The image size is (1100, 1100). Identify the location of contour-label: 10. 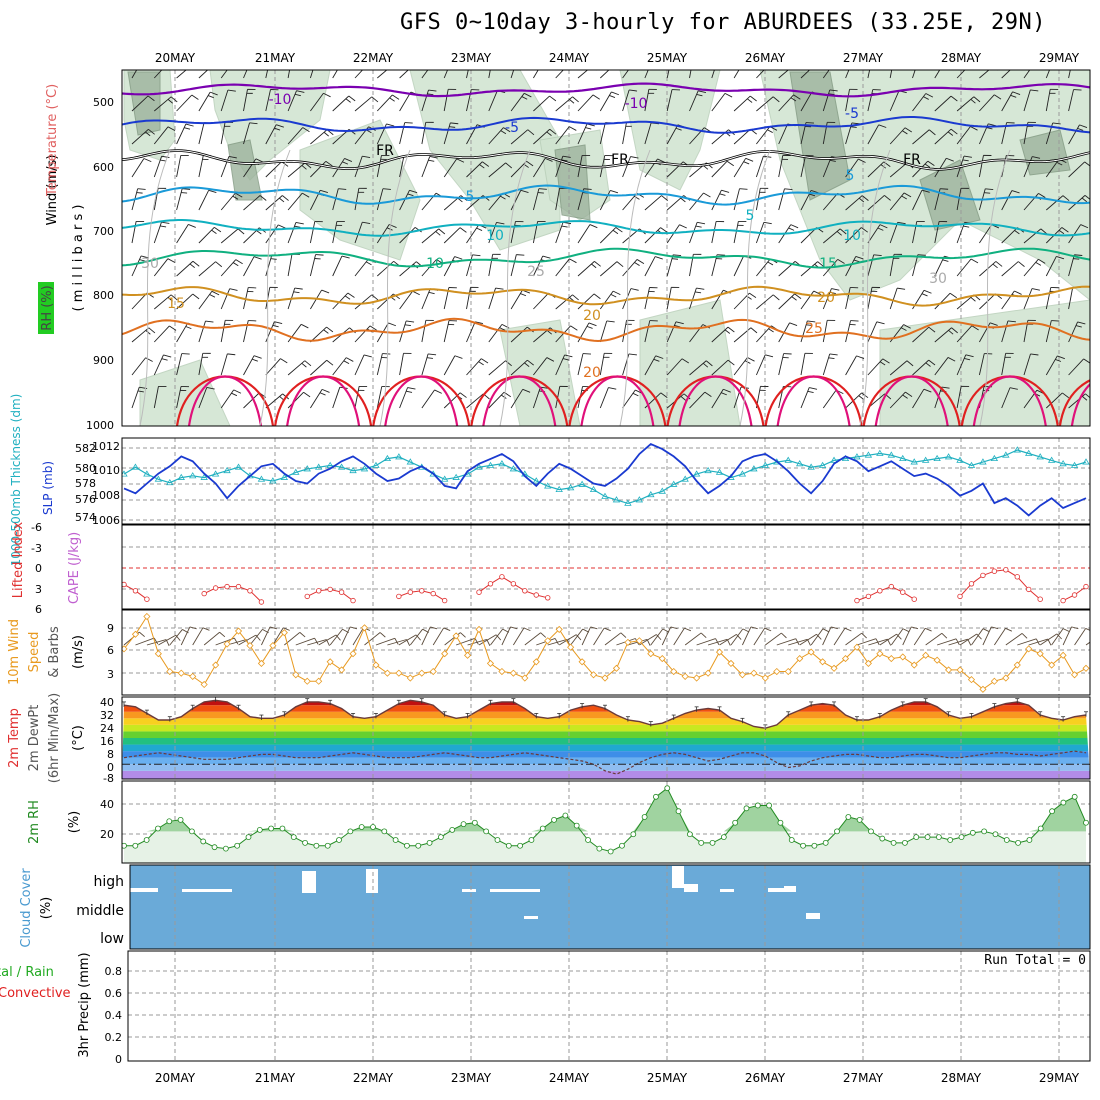
(495, 236).